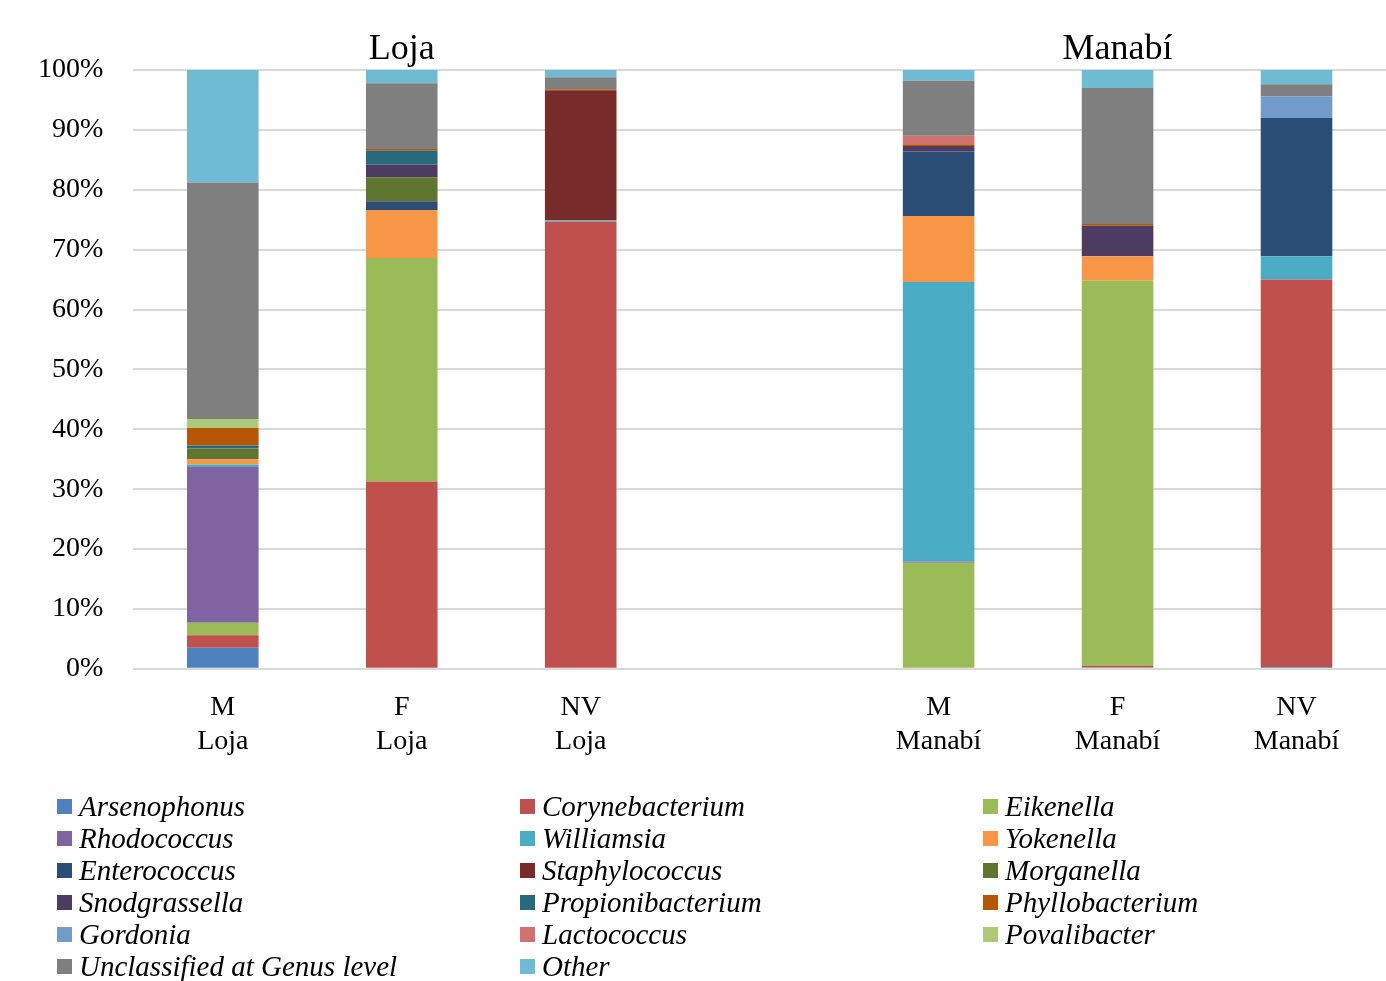  What do you see at coordinates (614, 934) in the screenshot?
I see `legend-label: Lactococcus` at bounding box center [614, 934].